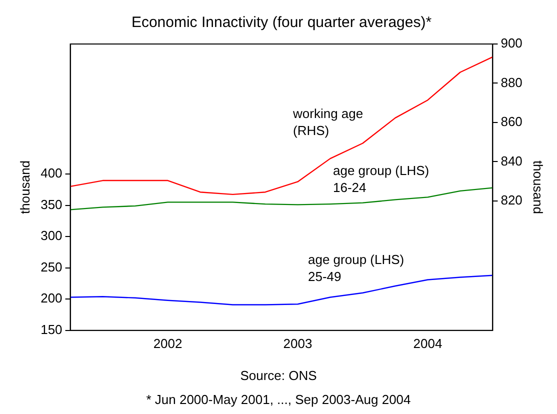 The width and height of the screenshot is (557, 414). What do you see at coordinates (51, 204) in the screenshot?
I see `y-tick-label: 350` at bounding box center [51, 204].